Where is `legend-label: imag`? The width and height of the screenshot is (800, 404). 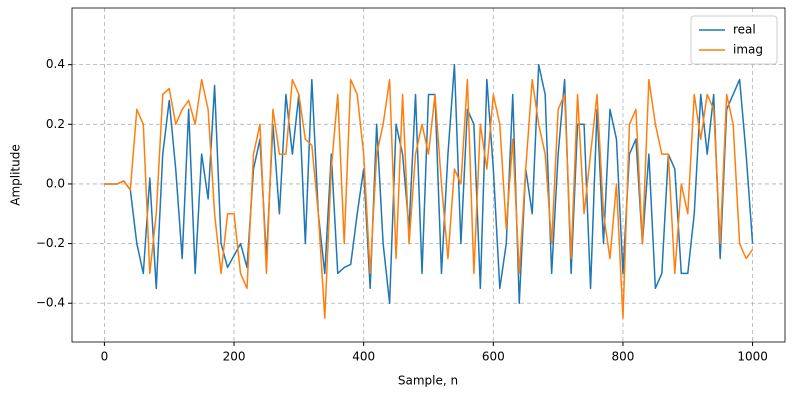 legend-label: imag is located at coordinates (748, 50).